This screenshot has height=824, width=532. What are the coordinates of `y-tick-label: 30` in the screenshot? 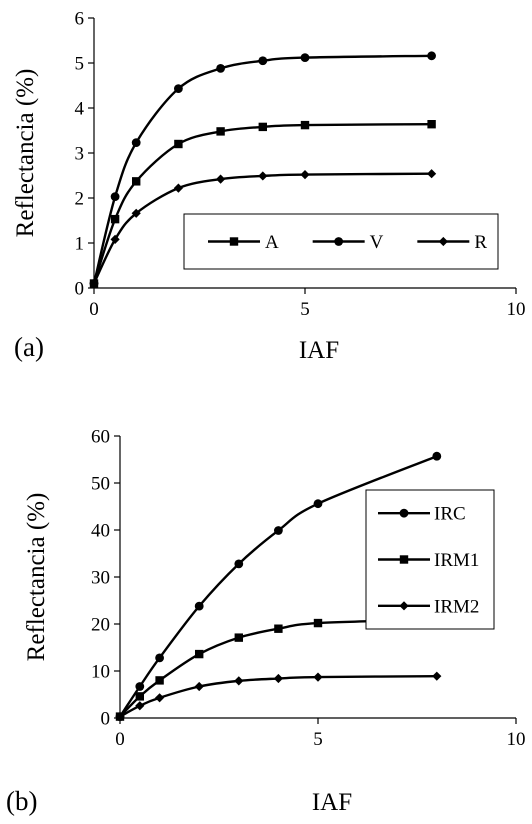 It's located at (100, 578).